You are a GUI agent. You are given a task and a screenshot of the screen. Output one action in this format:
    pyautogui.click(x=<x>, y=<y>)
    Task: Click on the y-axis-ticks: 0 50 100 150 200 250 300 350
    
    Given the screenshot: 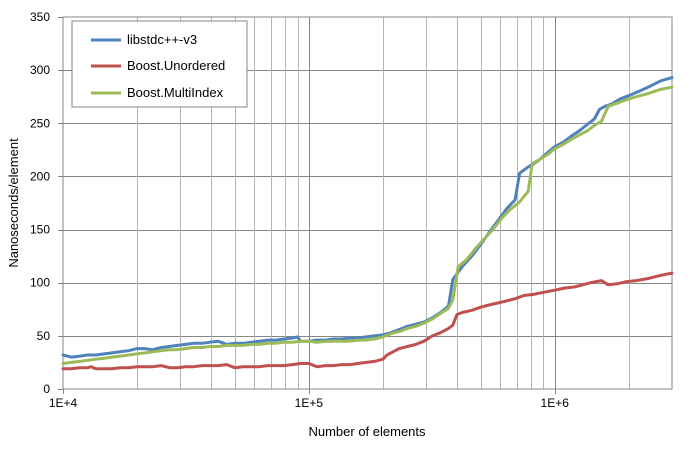 What is the action you would take?
    pyautogui.click(x=46, y=203)
    